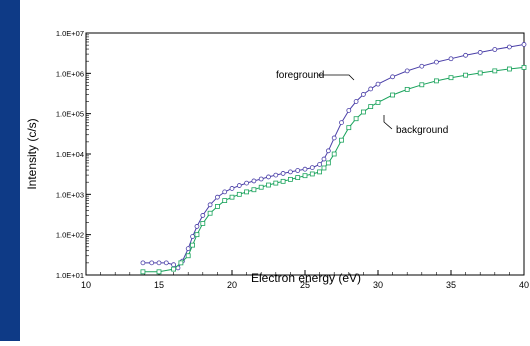 The width and height of the screenshot is (530, 346). Describe the element at coordinates (70, 194) in the screenshot. I see `y-tick-label: 1.0E+03` at that location.